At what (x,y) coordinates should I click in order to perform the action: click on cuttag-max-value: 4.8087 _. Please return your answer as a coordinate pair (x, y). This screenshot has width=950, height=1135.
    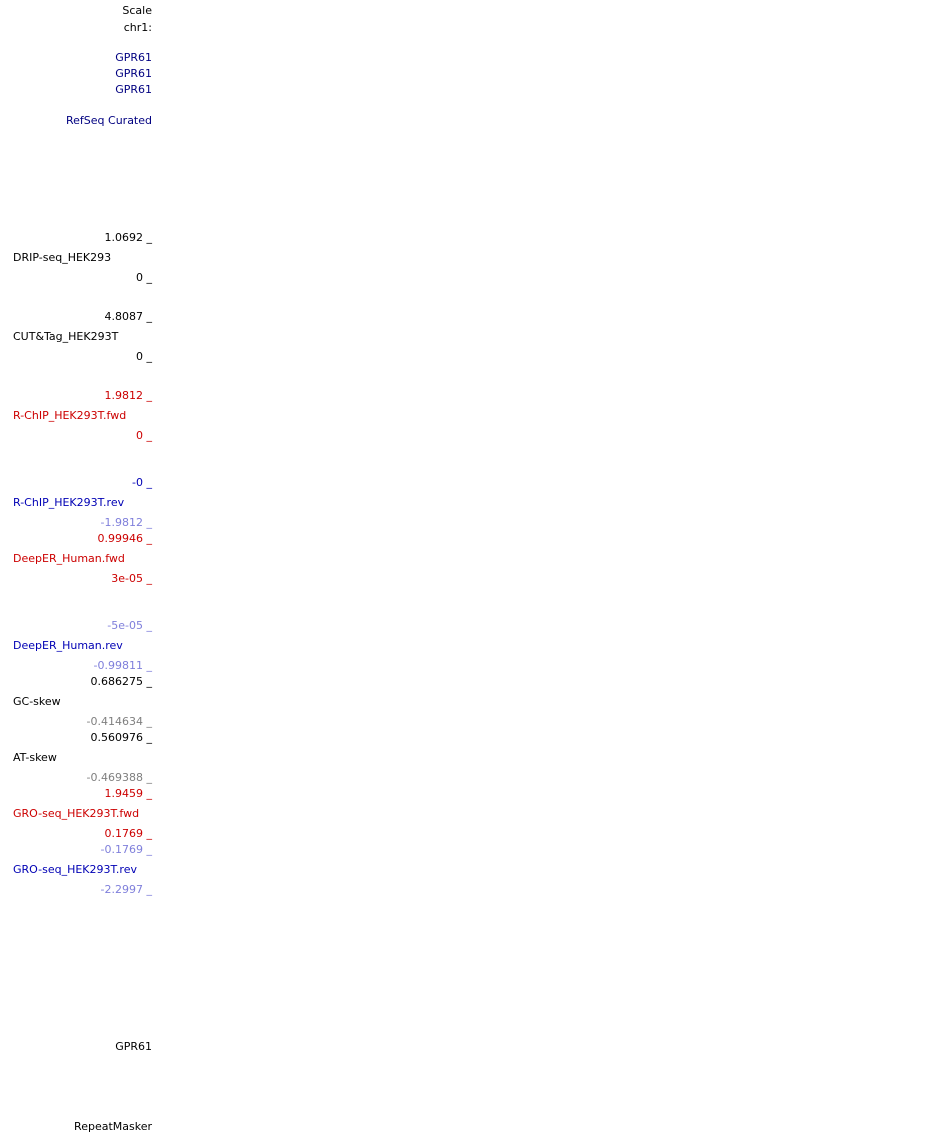
    Looking at the image, I should click on (128, 316).